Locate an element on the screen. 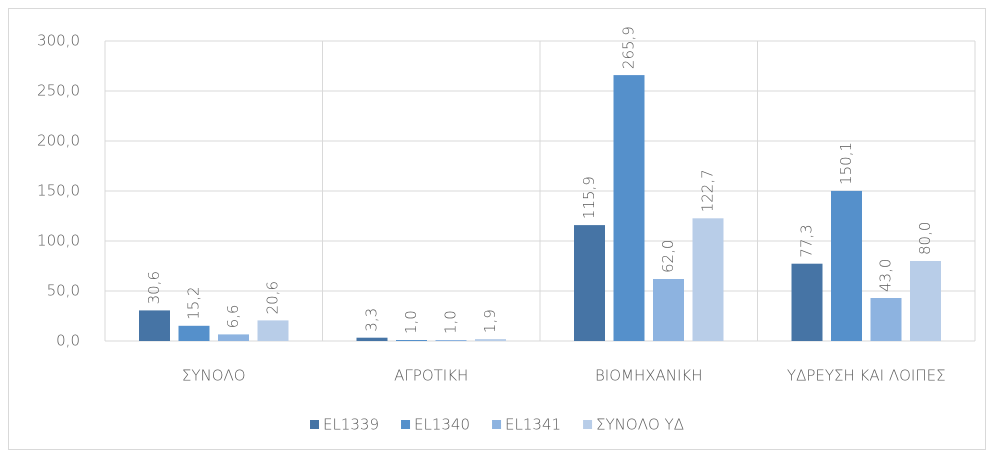  x-tick-label: ΒΙΟΜΗΧΑΝΙΚΗ is located at coordinates (649, 376).